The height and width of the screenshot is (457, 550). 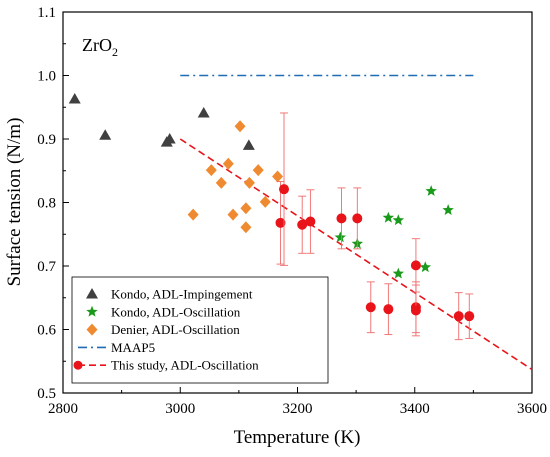 I want to click on x-tick-label: 3400, so click(x=415, y=409).